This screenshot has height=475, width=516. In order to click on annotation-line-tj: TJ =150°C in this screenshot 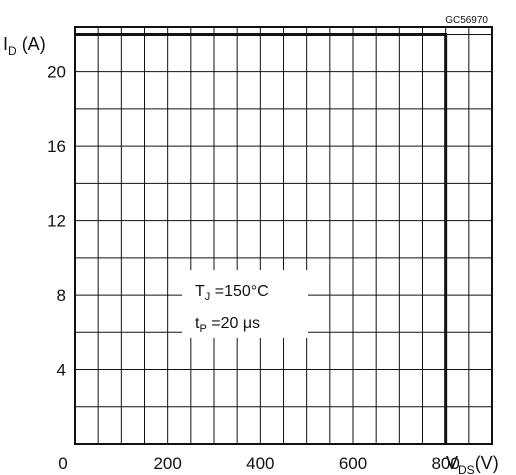, I will do `click(232, 293)`.